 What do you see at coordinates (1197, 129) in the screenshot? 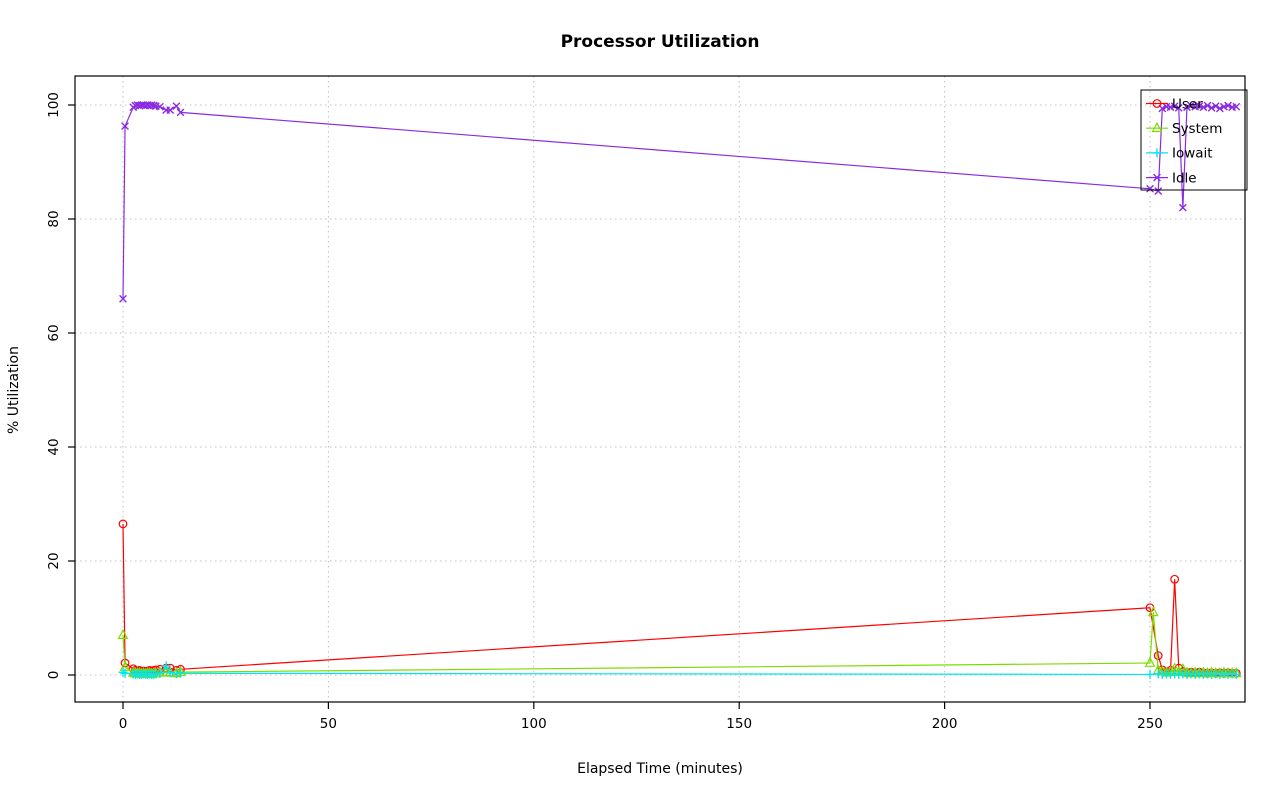
I see `legend-label-system: System` at bounding box center [1197, 129].